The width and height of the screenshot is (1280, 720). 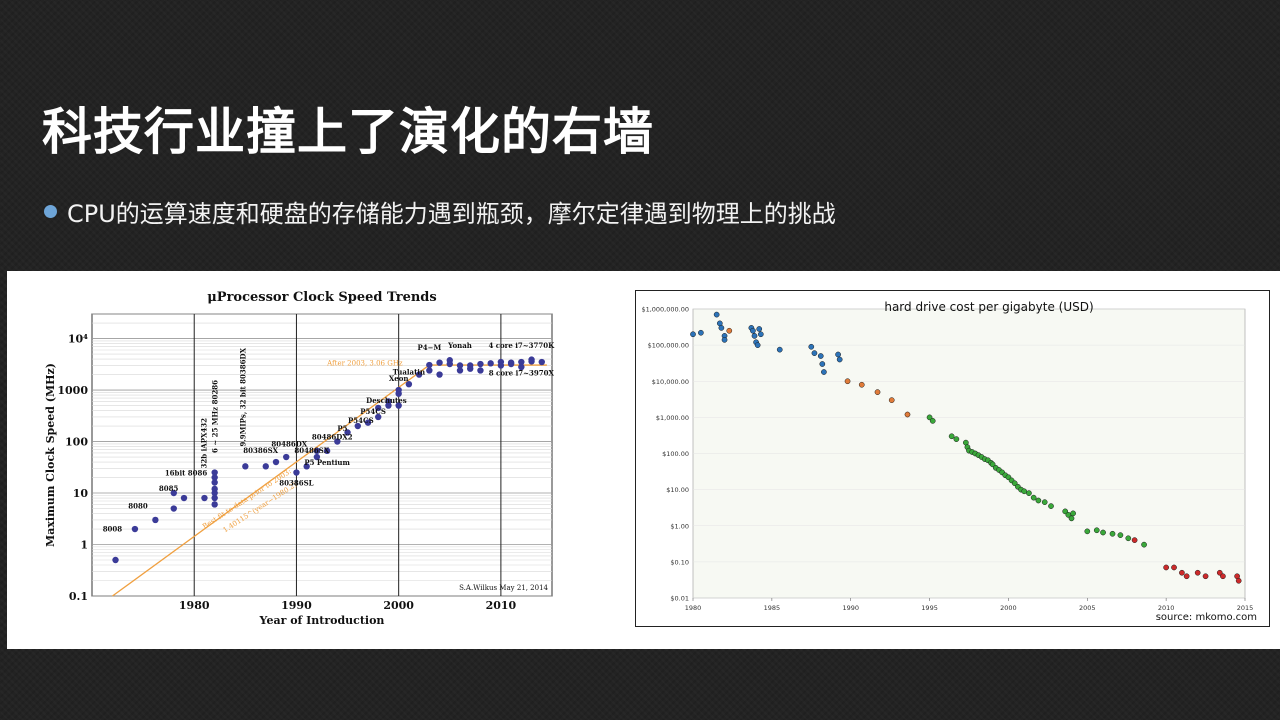 I want to click on processor-label: 80386SX, so click(x=260, y=450).